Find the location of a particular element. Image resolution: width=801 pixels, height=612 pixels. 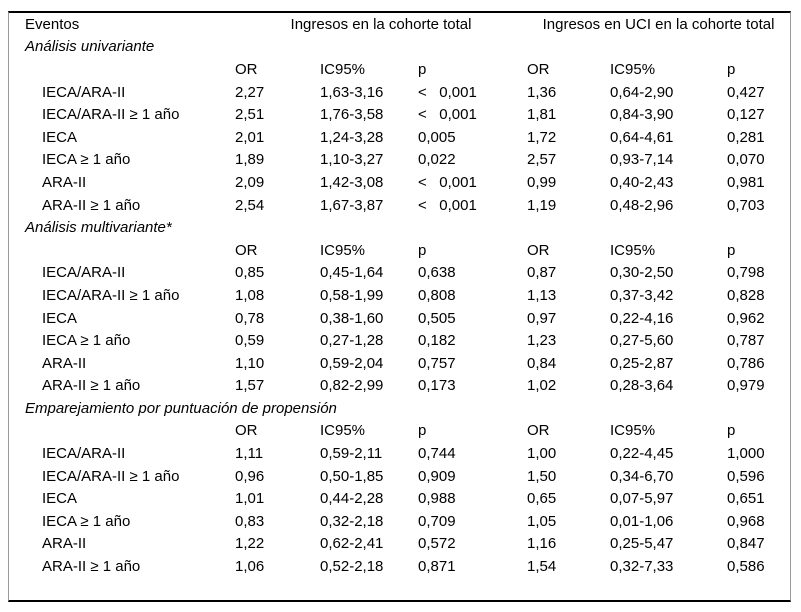

p-total-header: p is located at coordinates (422, 250).